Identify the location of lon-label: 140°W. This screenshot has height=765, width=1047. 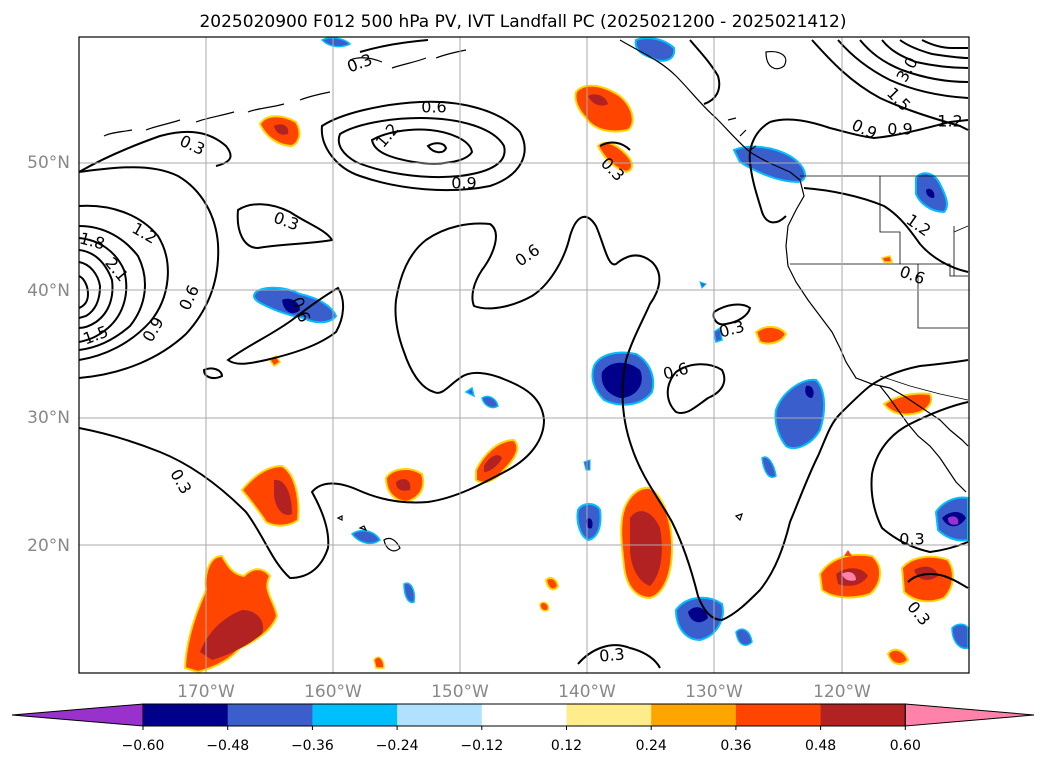
(587, 692).